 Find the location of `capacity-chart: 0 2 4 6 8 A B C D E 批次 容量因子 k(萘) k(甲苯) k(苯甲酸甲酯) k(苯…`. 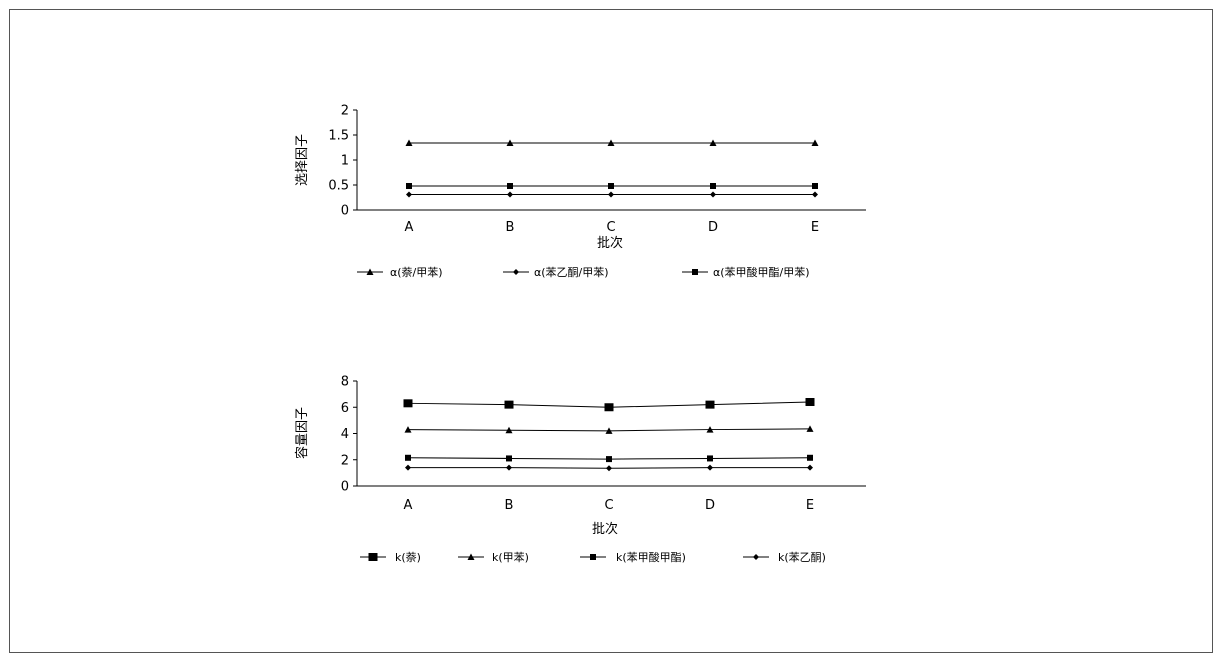

capacity-chart: 0 2 4 6 8 A B C D E 批次 容量因子 k(萘) k(甲苯) k(苯甲酸甲酯) k(苯… is located at coordinates (580, 469).